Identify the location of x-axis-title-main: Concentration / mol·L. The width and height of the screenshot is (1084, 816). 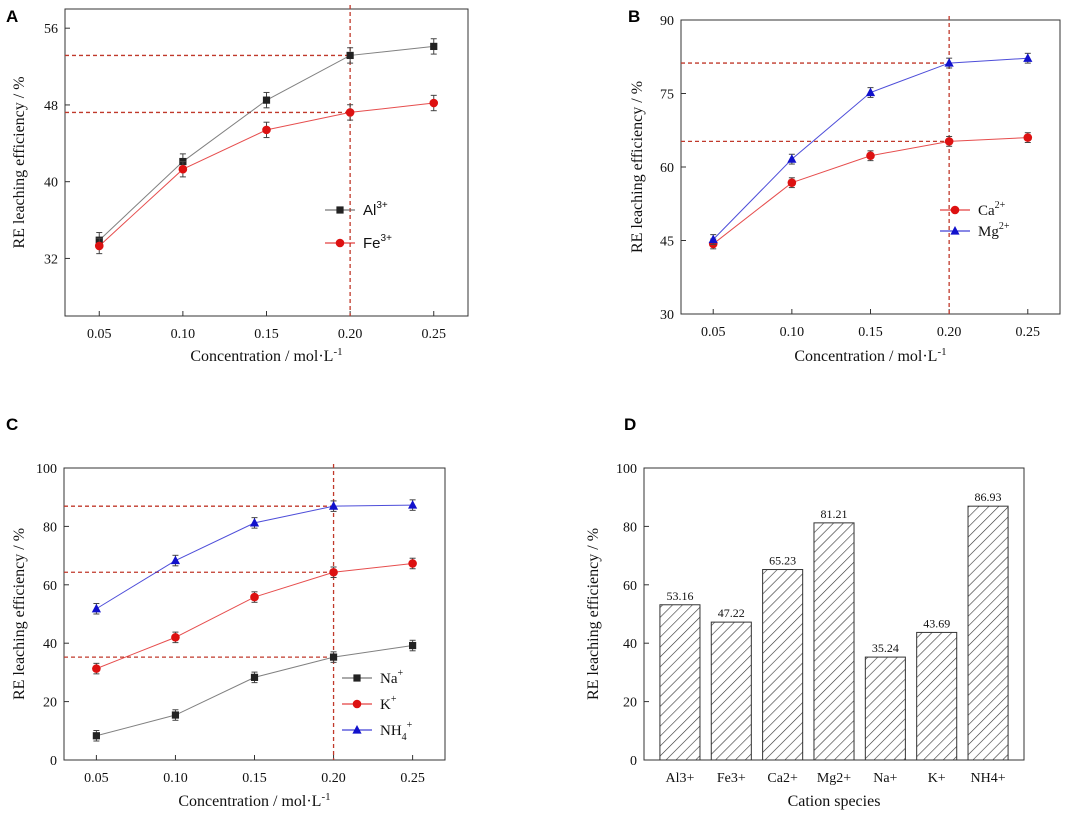
(865, 356).